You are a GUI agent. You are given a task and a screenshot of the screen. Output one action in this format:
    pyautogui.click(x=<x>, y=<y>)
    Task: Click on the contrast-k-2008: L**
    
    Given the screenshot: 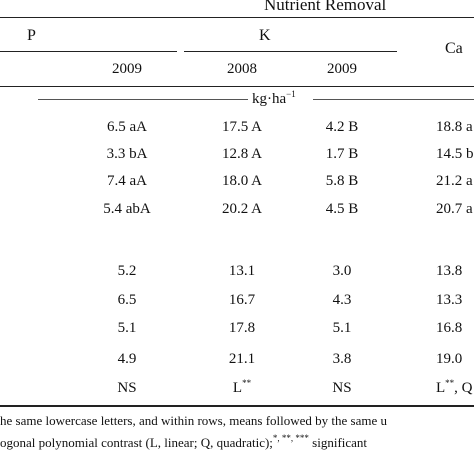 What is the action you would take?
    pyautogui.click(x=242, y=387)
    